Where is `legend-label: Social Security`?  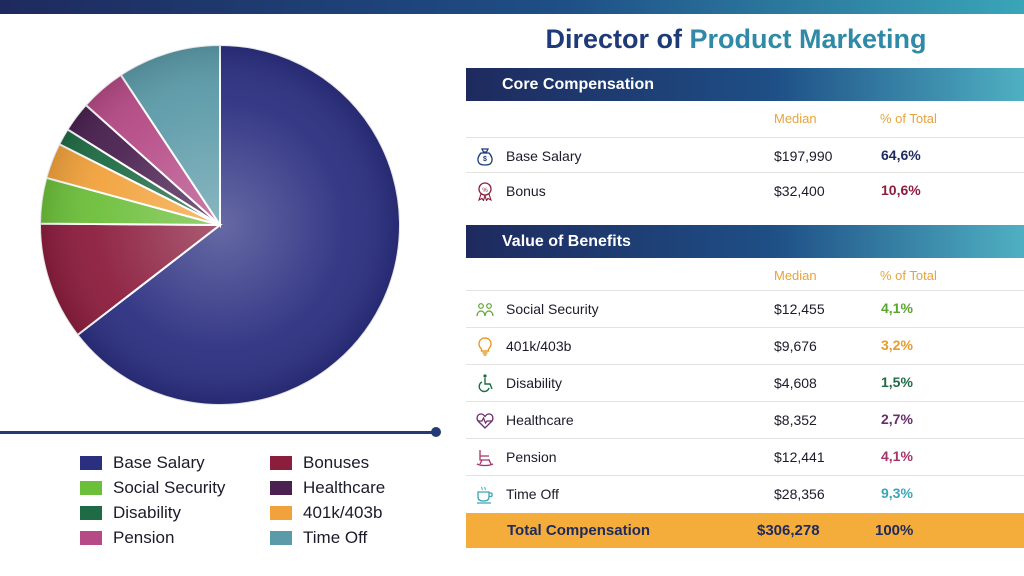 legend-label: Social Security is located at coordinates (169, 487).